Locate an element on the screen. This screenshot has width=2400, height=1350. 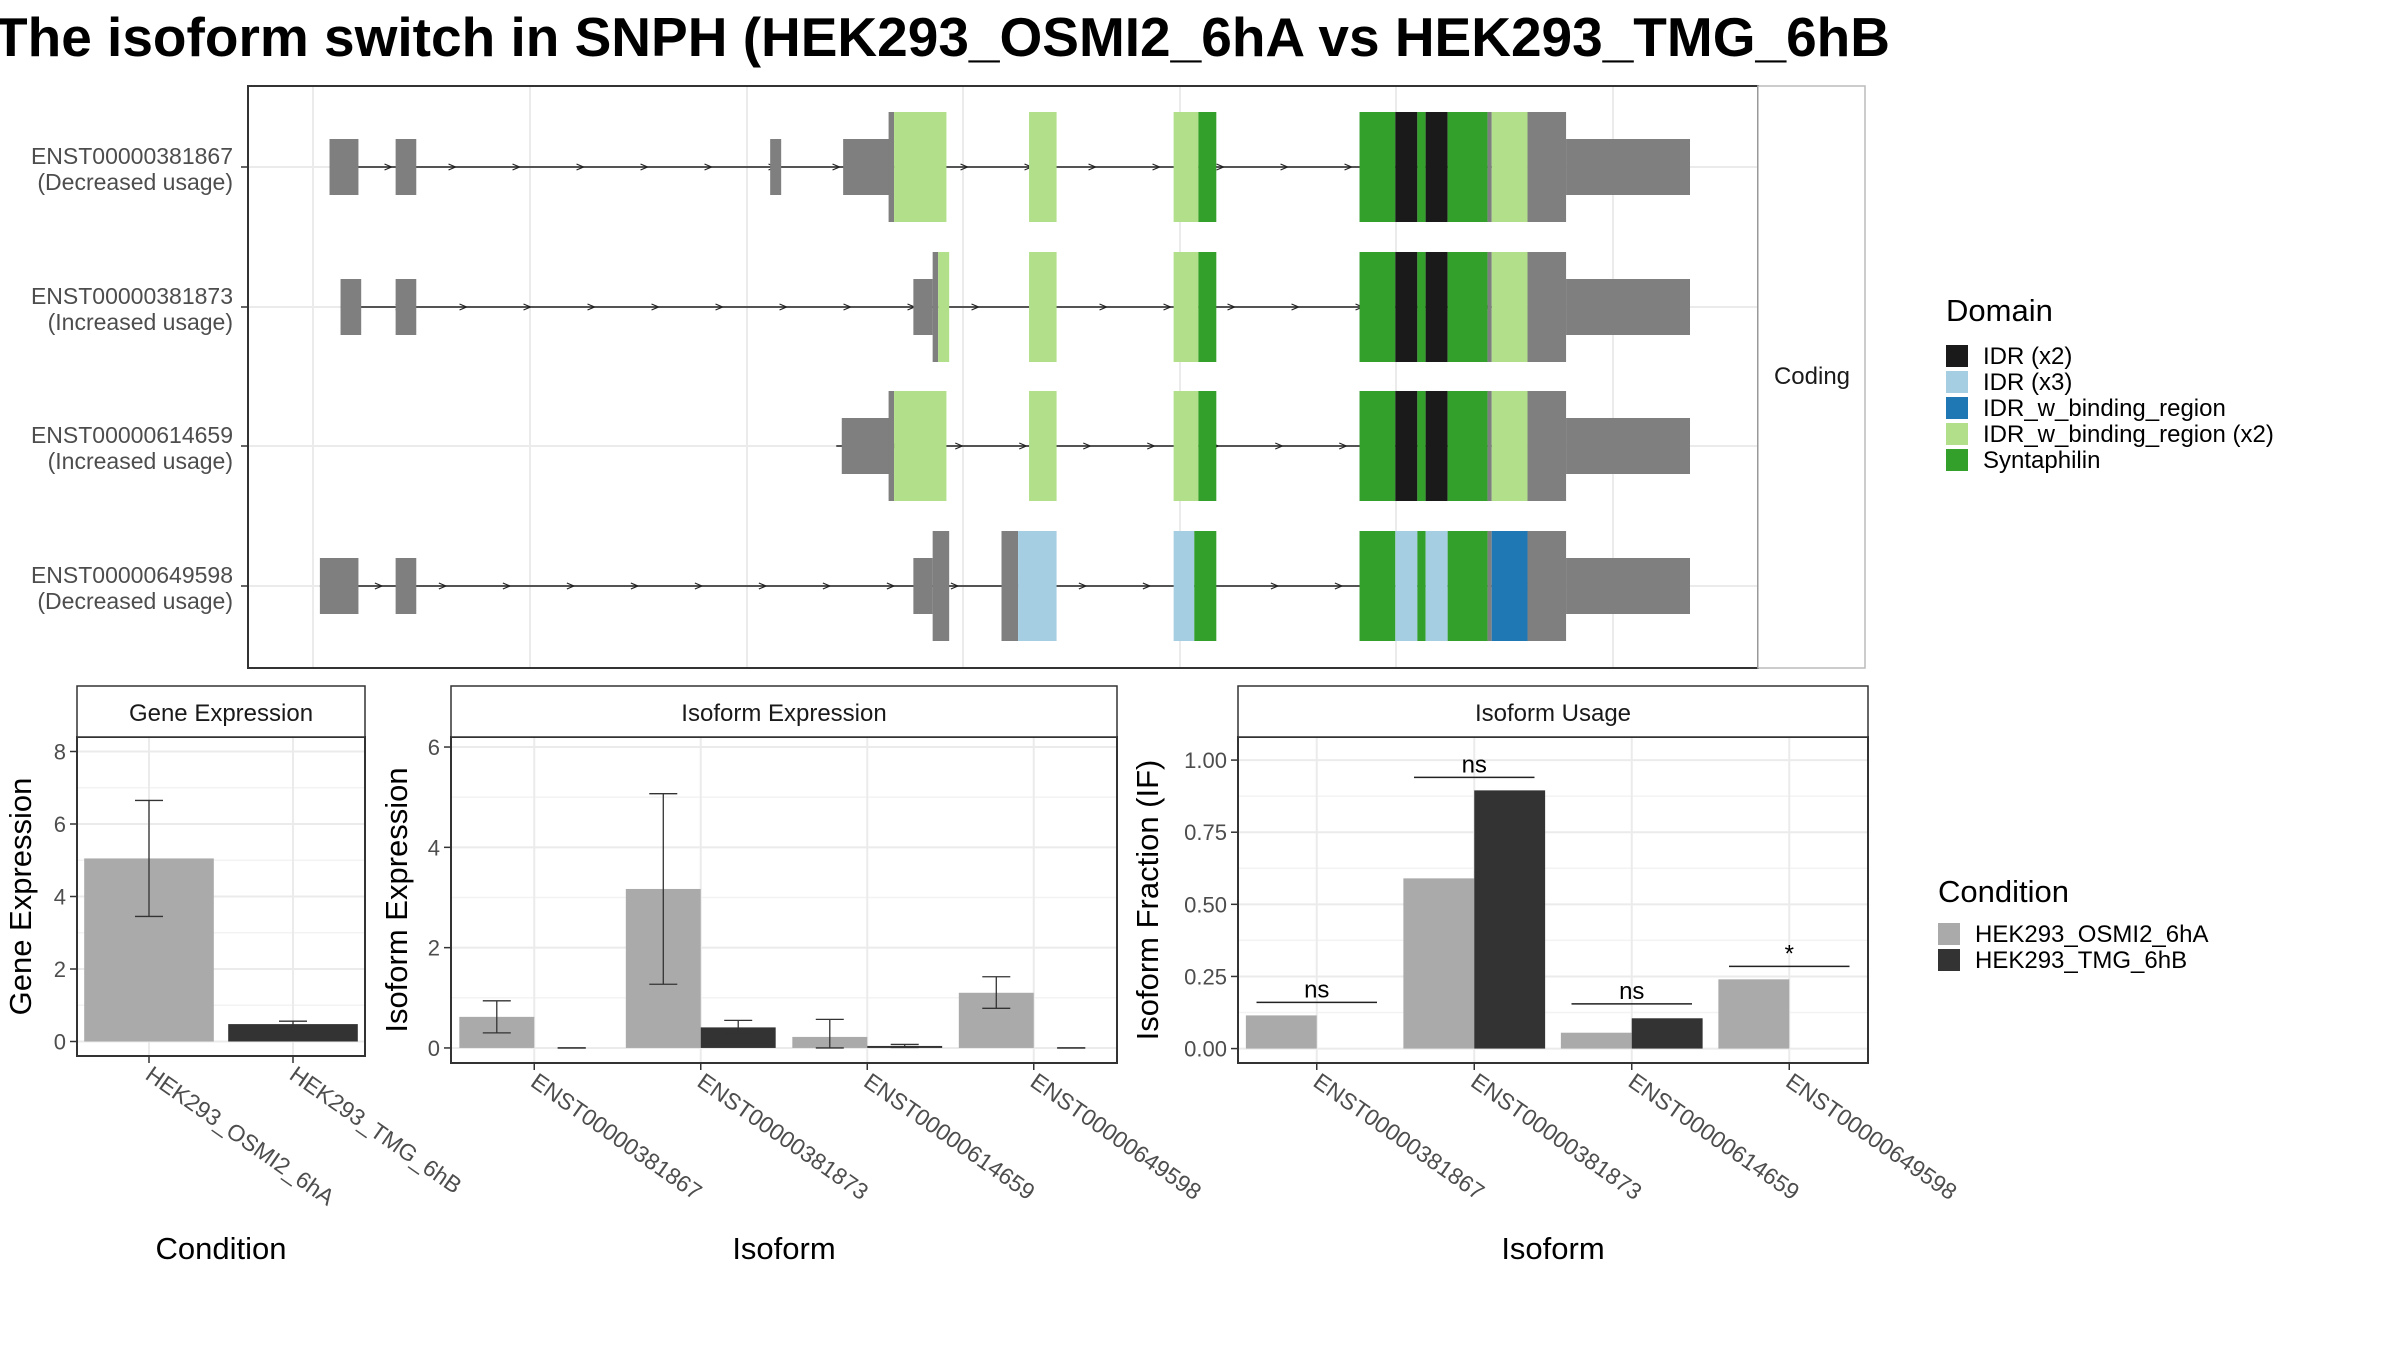
y-tick-label: 0.50 is located at coordinates (1205, 904).